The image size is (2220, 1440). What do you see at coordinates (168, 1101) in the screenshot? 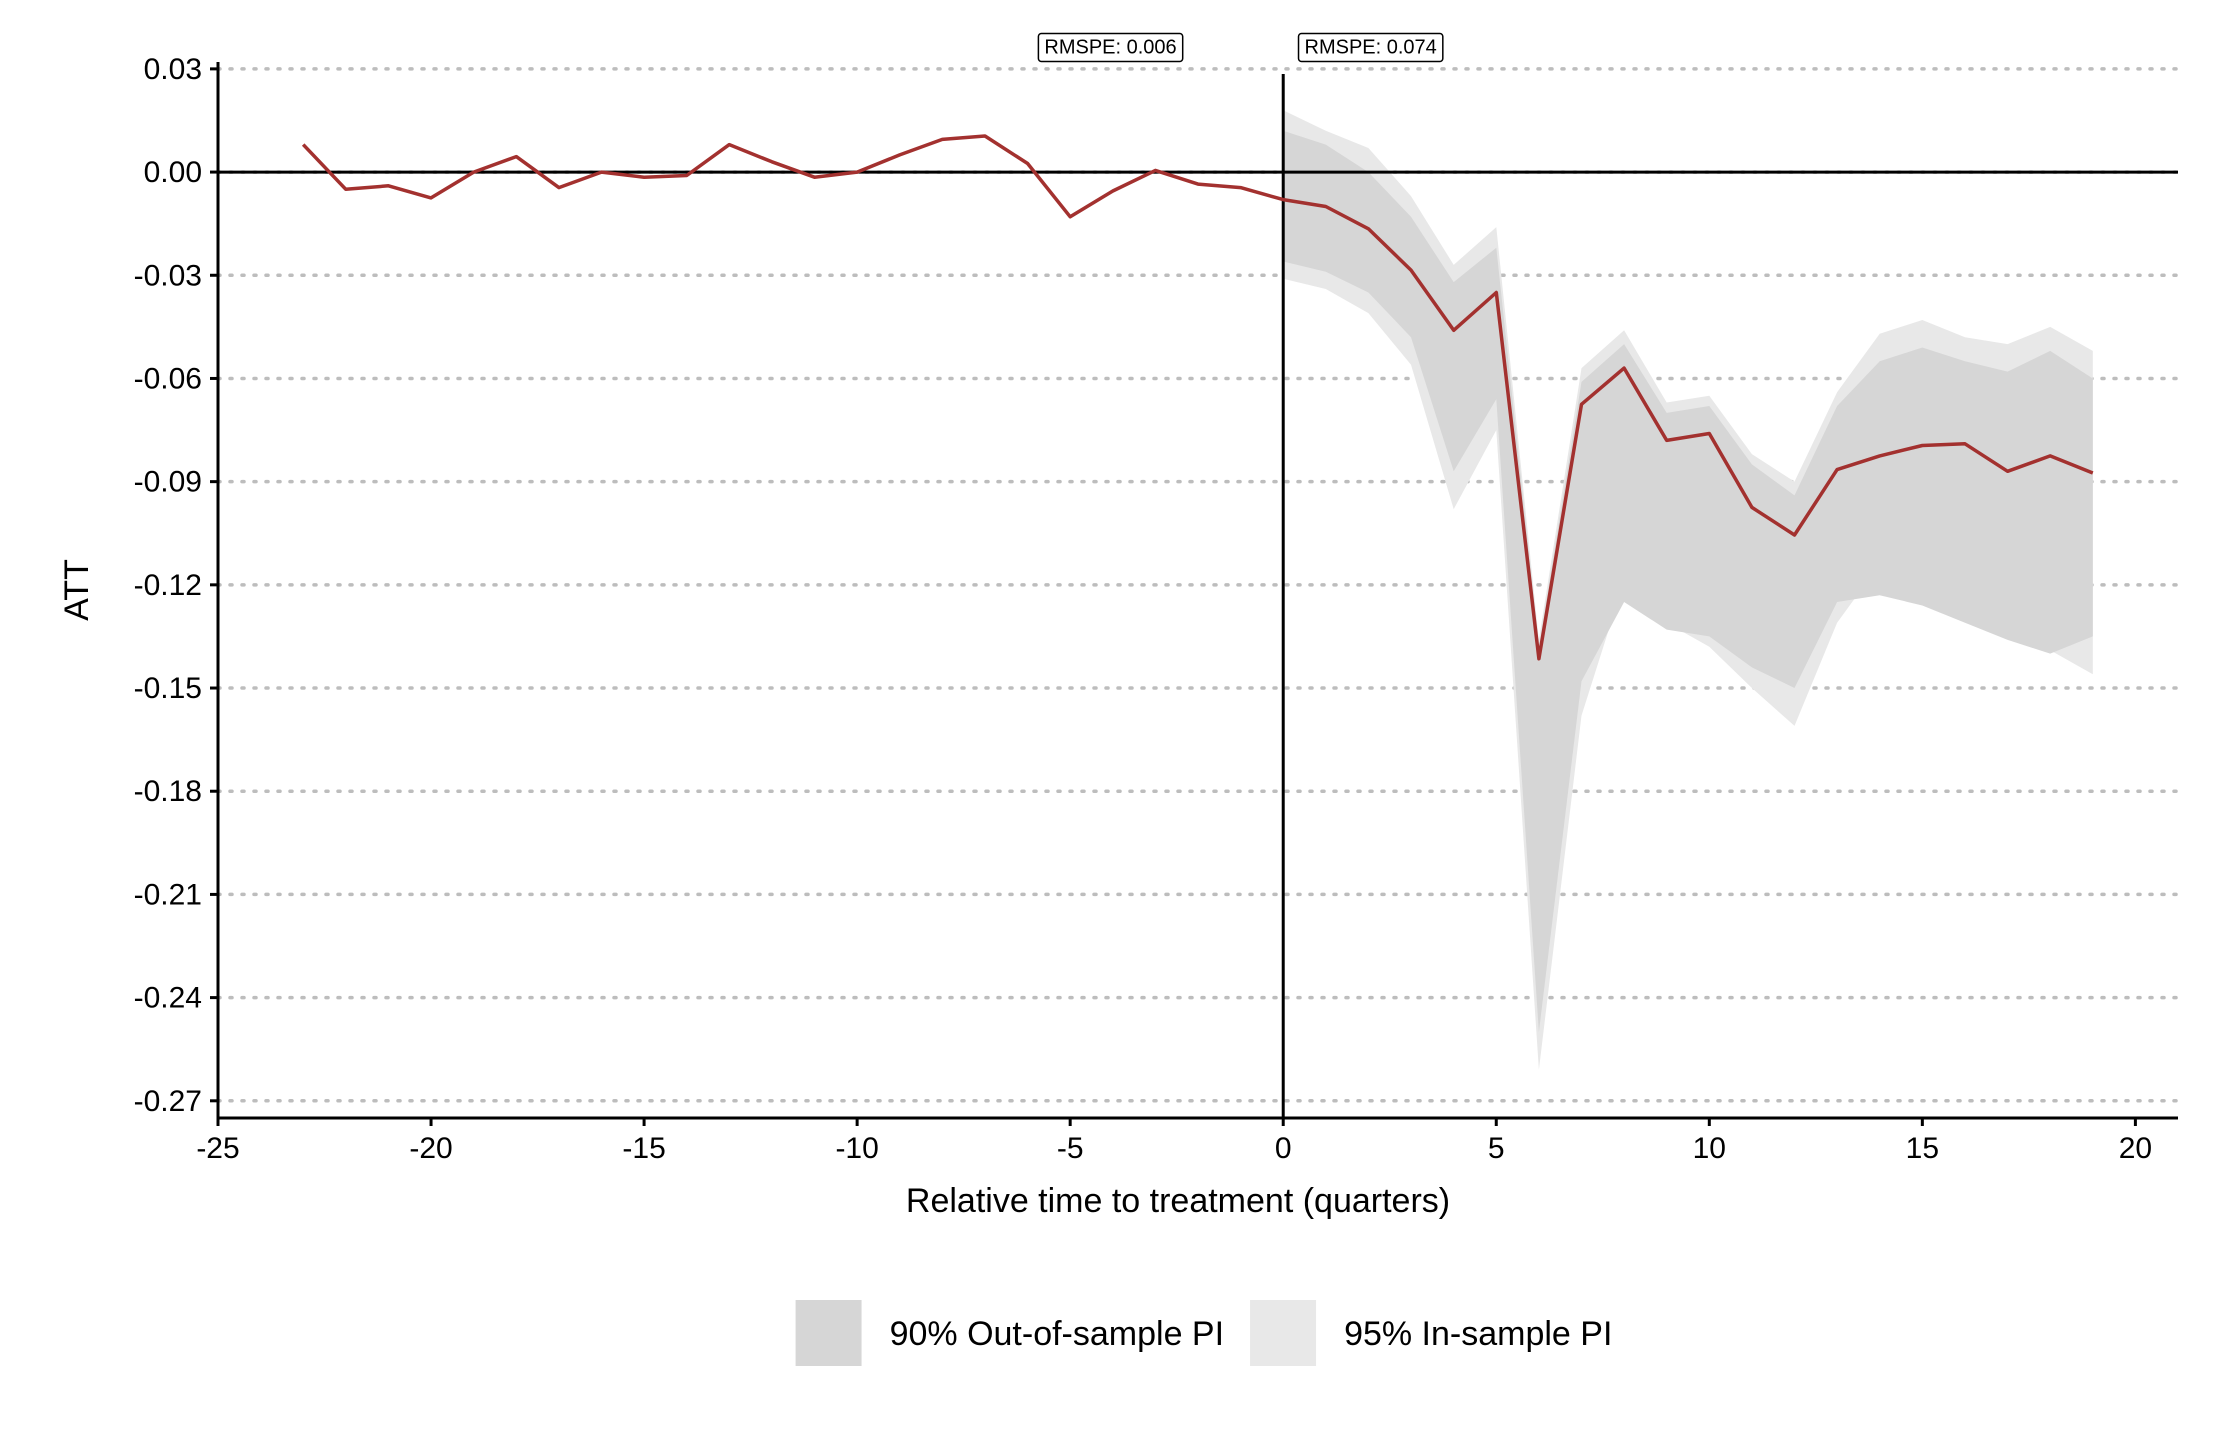
I see `y-tick-label: -0.27` at bounding box center [168, 1101].